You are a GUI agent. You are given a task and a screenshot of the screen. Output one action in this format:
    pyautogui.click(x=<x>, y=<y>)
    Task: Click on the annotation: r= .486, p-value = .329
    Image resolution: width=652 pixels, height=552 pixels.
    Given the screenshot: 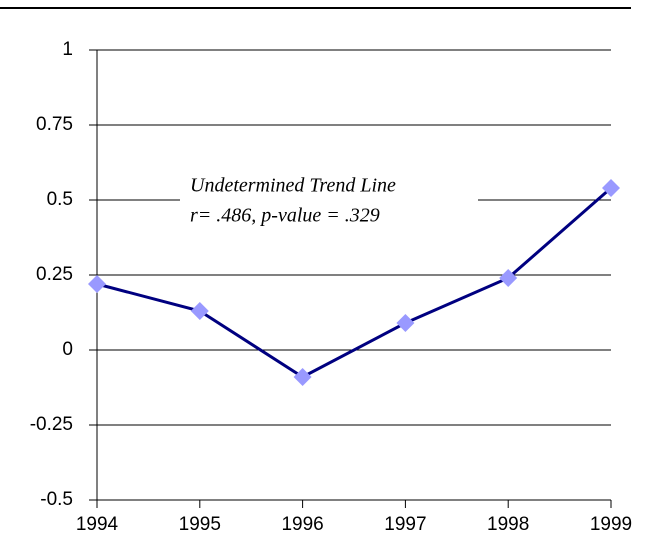 What is the action you would take?
    pyautogui.click(x=285, y=216)
    